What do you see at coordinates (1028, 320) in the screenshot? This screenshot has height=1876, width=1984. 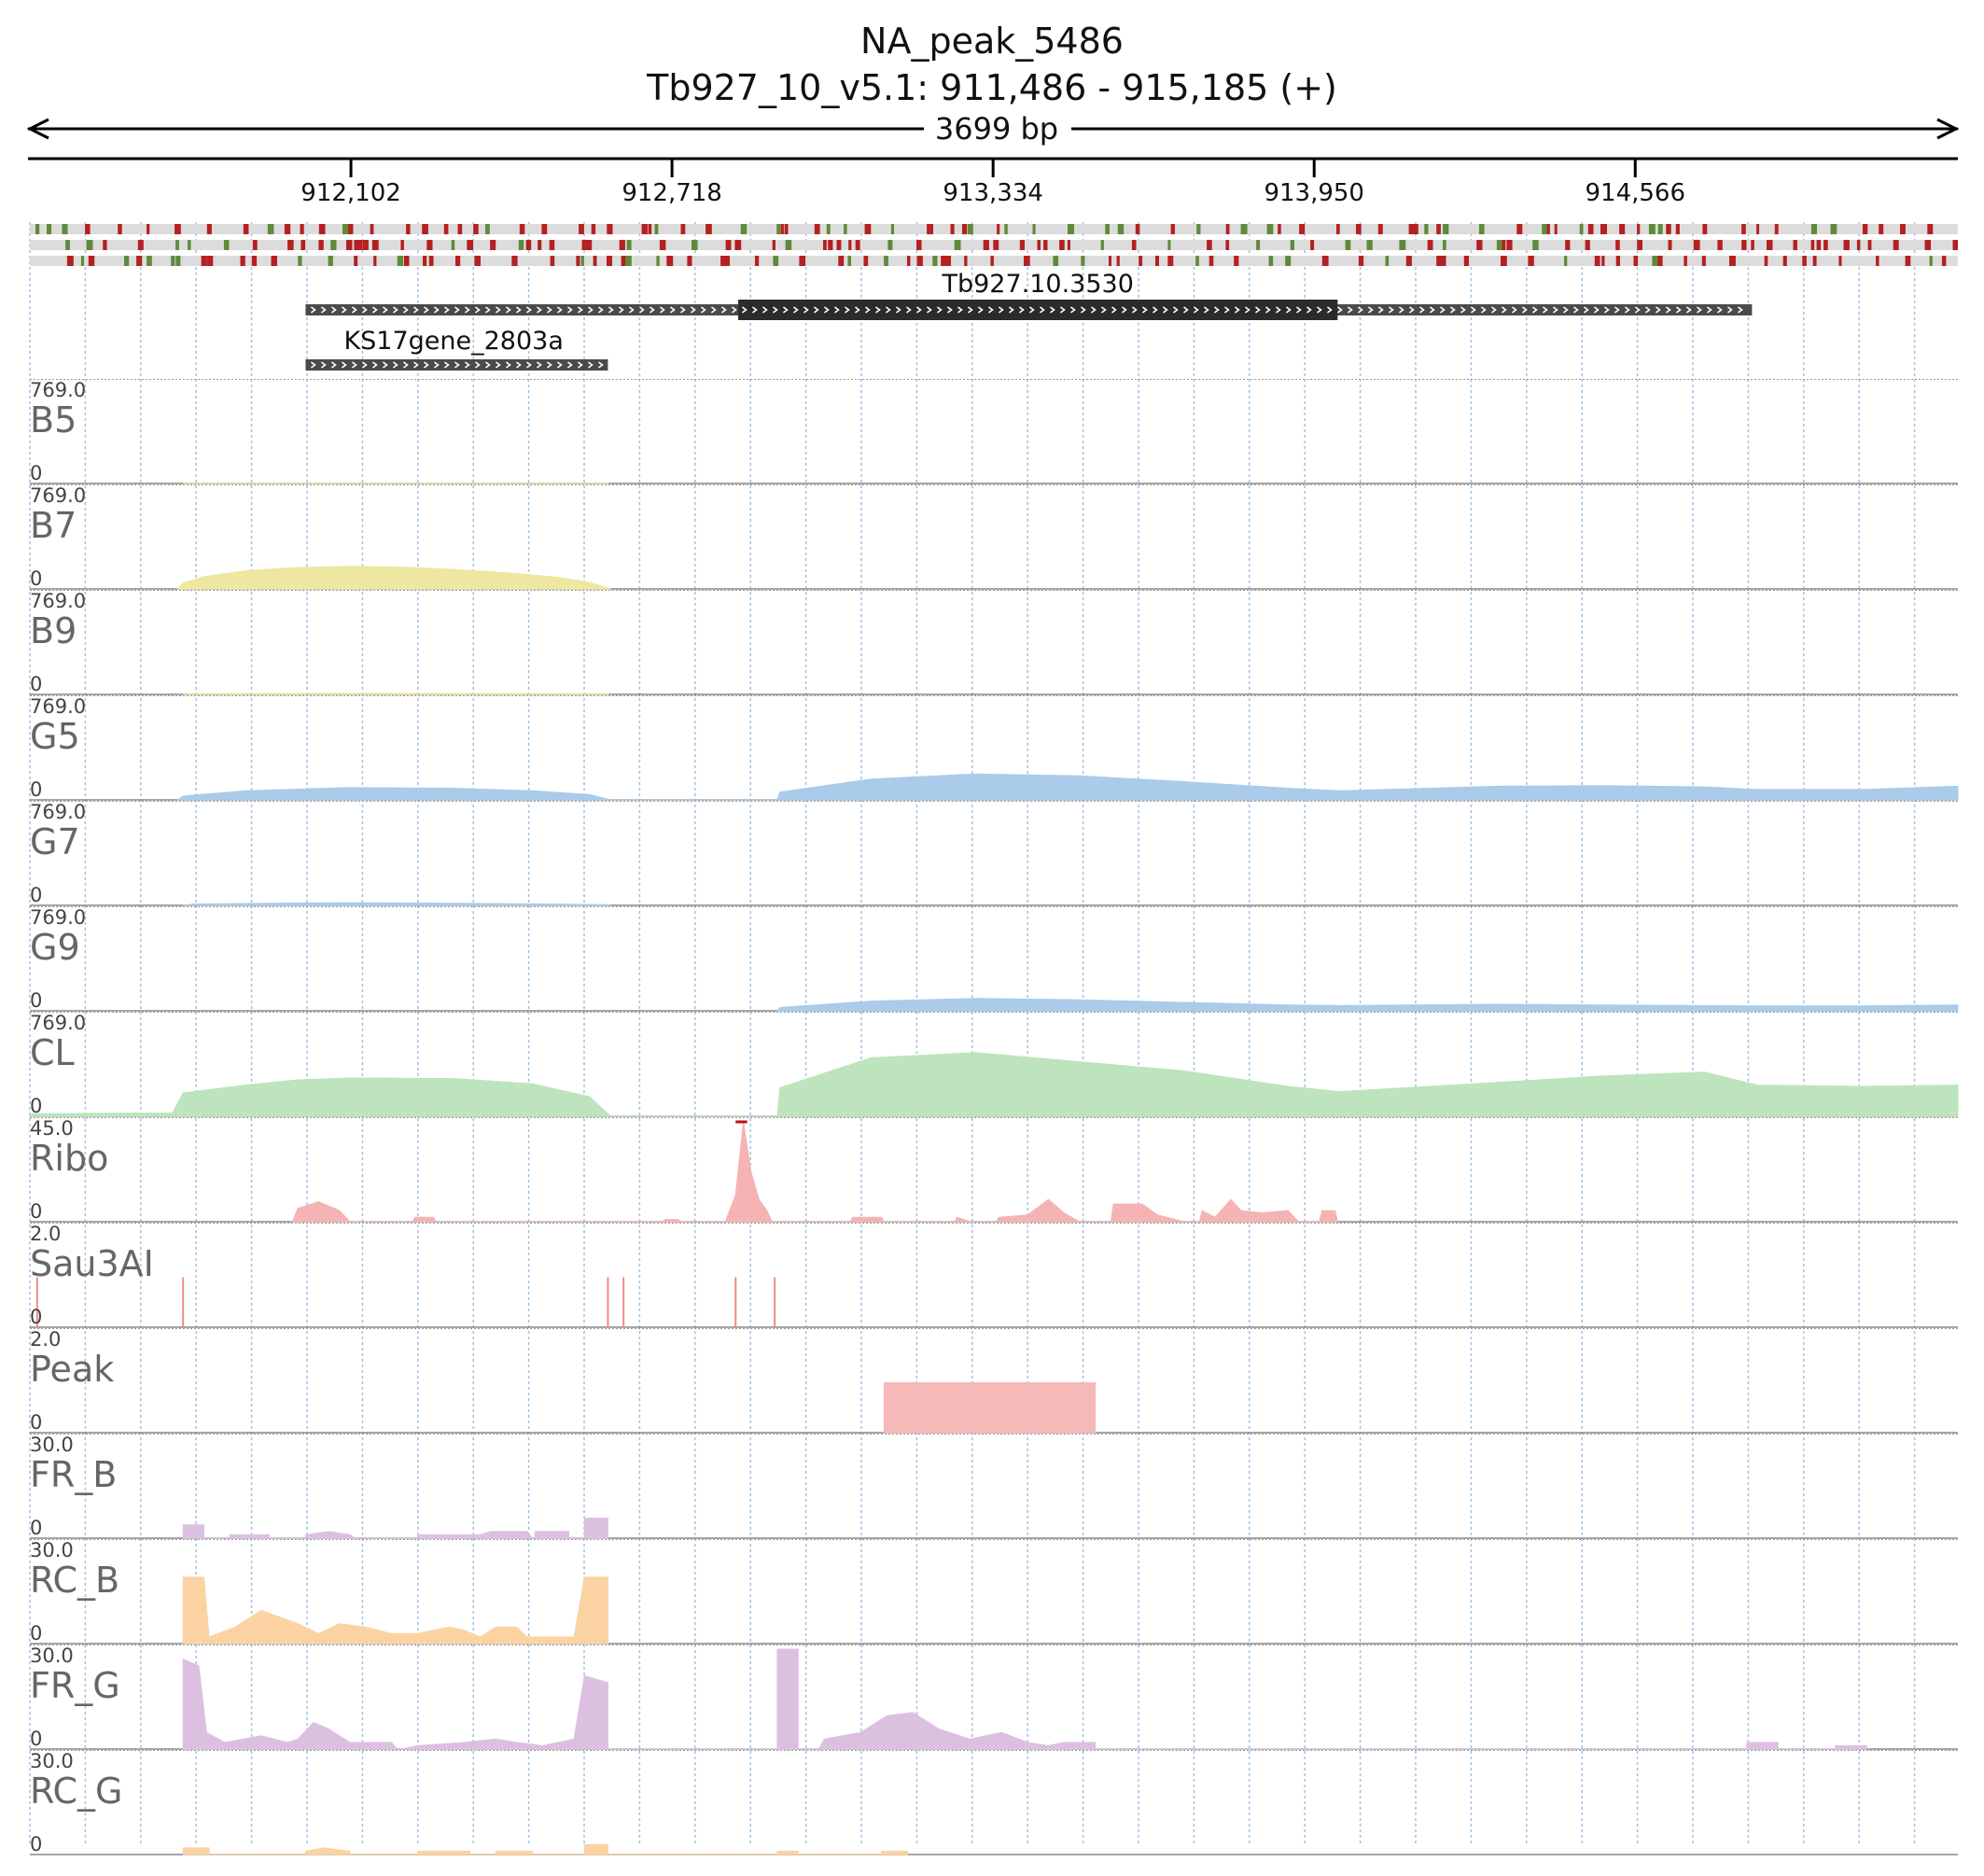 I see `gene-annotation-track: Tb927.10.3530 KS17gene_2803a` at bounding box center [1028, 320].